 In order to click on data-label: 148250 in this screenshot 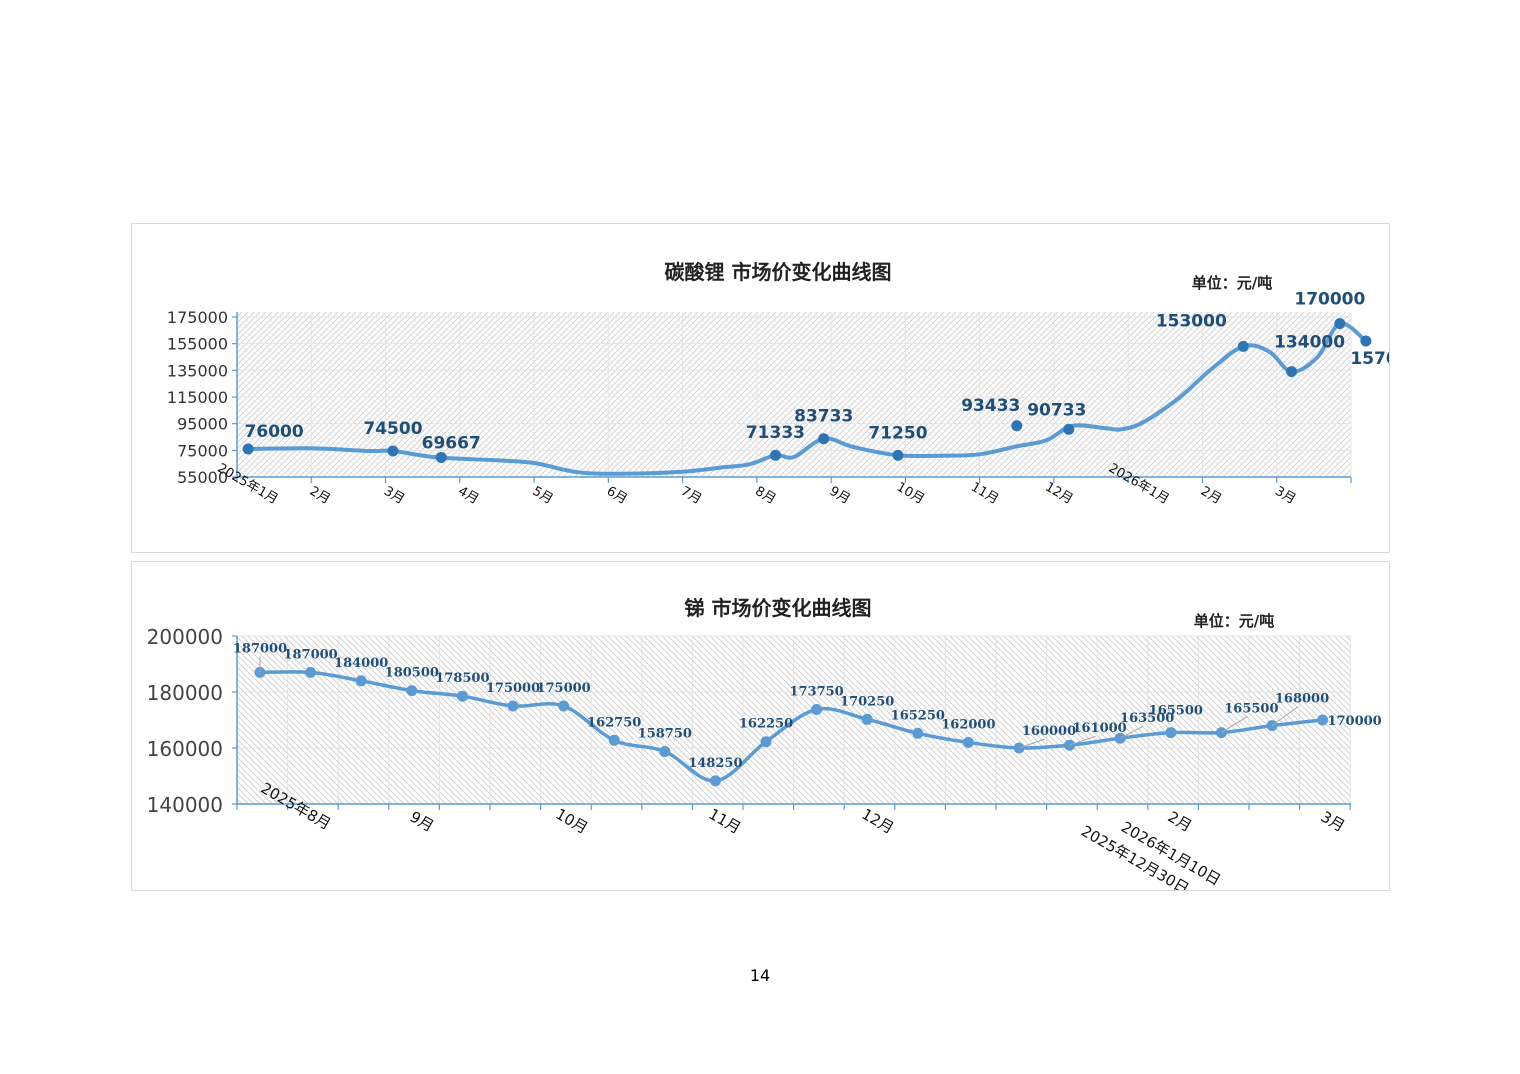, I will do `click(715, 763)`.